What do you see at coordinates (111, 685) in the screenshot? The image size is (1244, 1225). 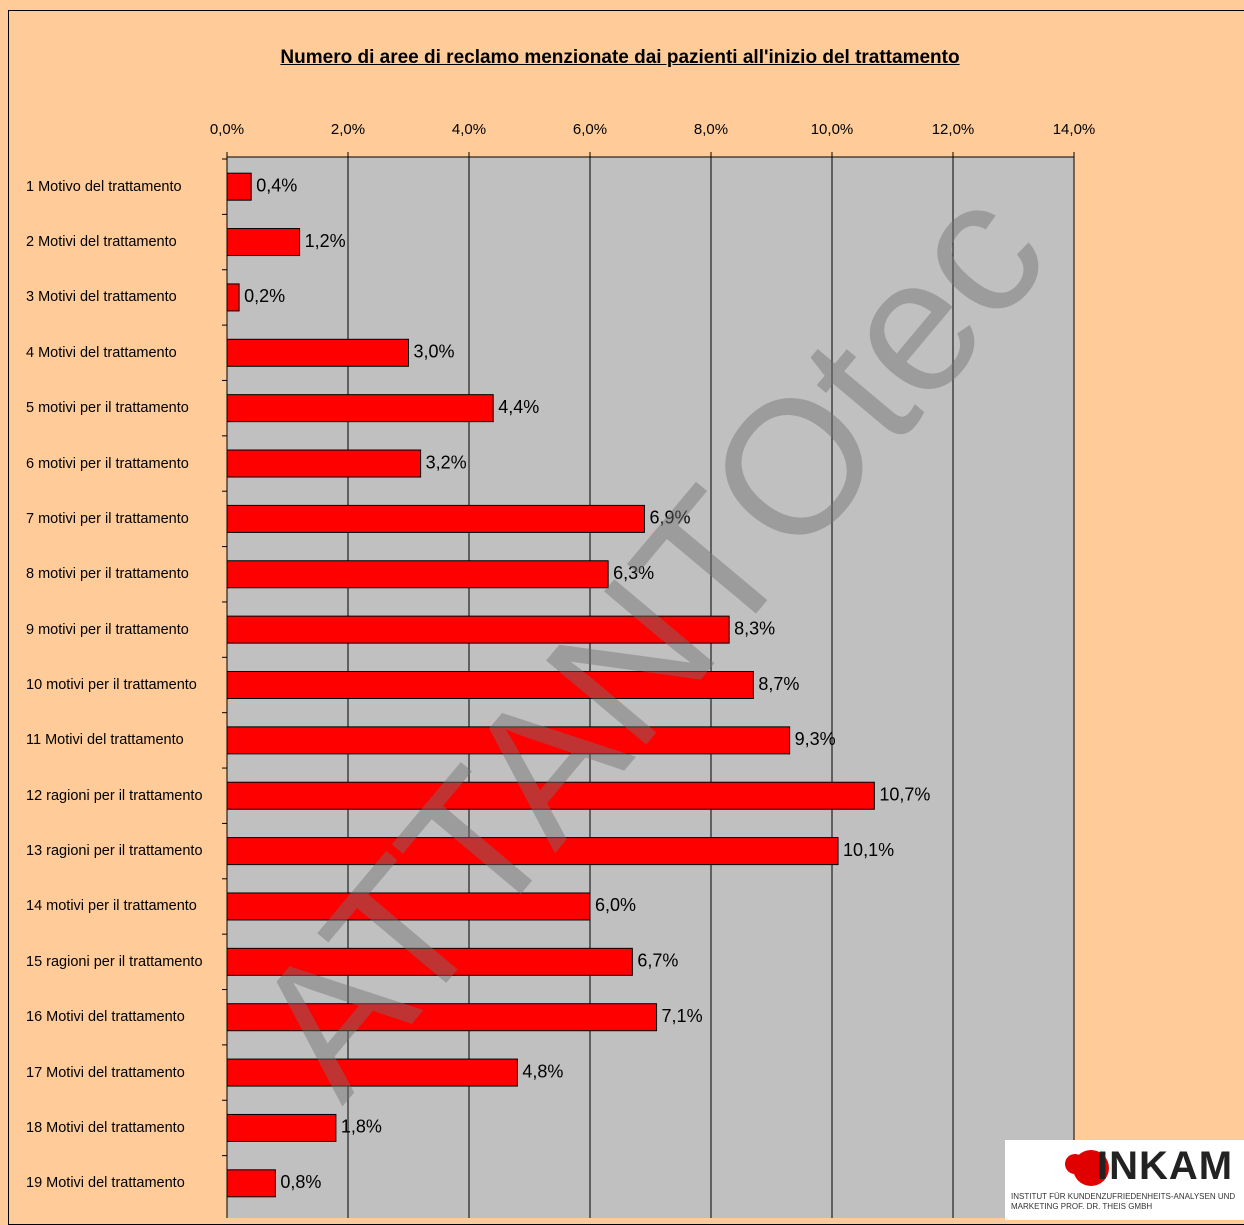 I see `y-tick-label: 10 motivi per il trattamento` at bounding box center [111, 685].